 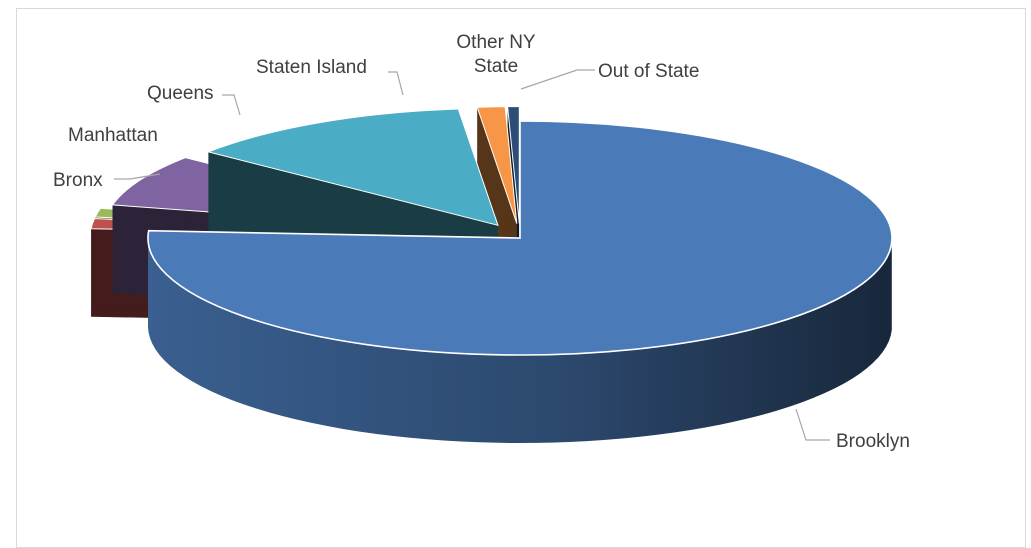 What do you see at coordinates (311, 67) in the screenshot?
I see `label-text: Staten Island` at bounding box center [311, 67].